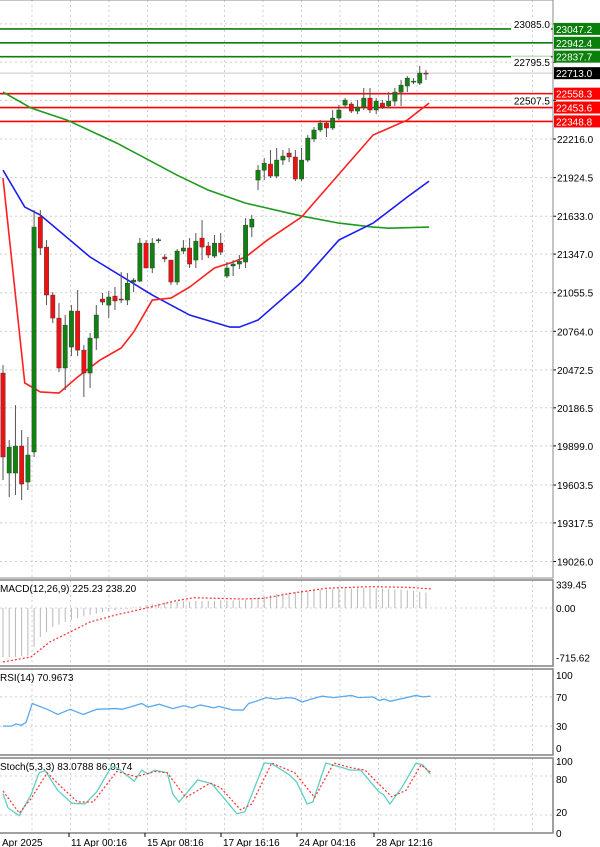 The image size is (600, 847). I want to click on stoch-tick-label: 100, so click(564, 762).